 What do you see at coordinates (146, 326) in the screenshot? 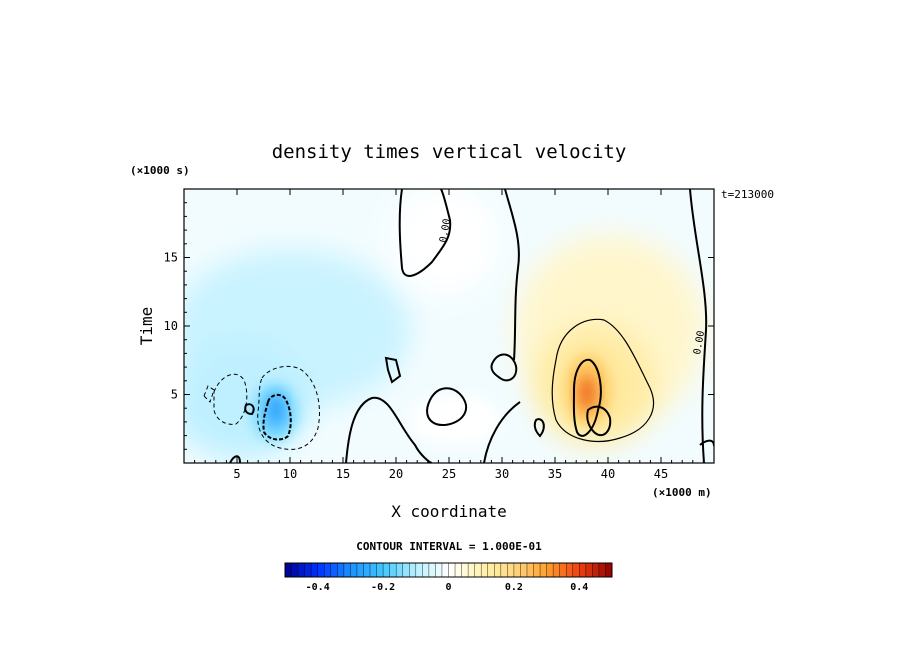
I see `y-axis-label: Time` at bounding box center [146, 326].